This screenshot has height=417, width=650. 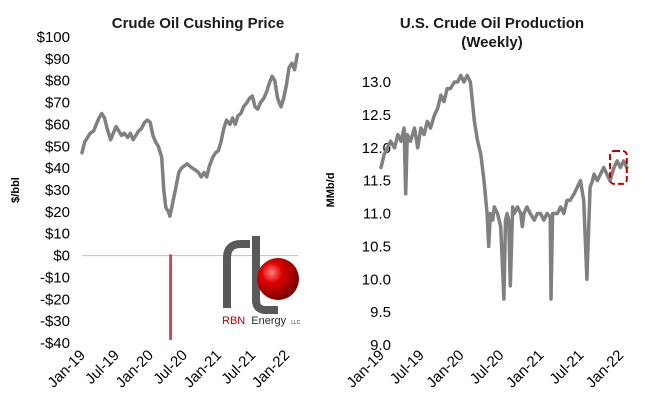 I want to click on y-tick-label: $20, so click(x=57, y=212).